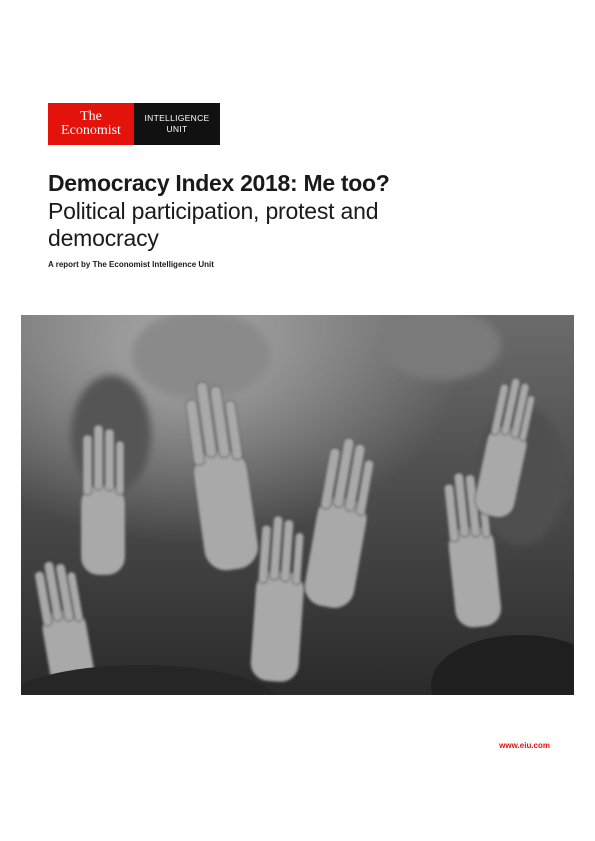 The image size is (595, 841). Describe the element at coordinates (177, 118) in the screenshot. I see `logo-unit-line1: INTELLIGENCE` at that location.